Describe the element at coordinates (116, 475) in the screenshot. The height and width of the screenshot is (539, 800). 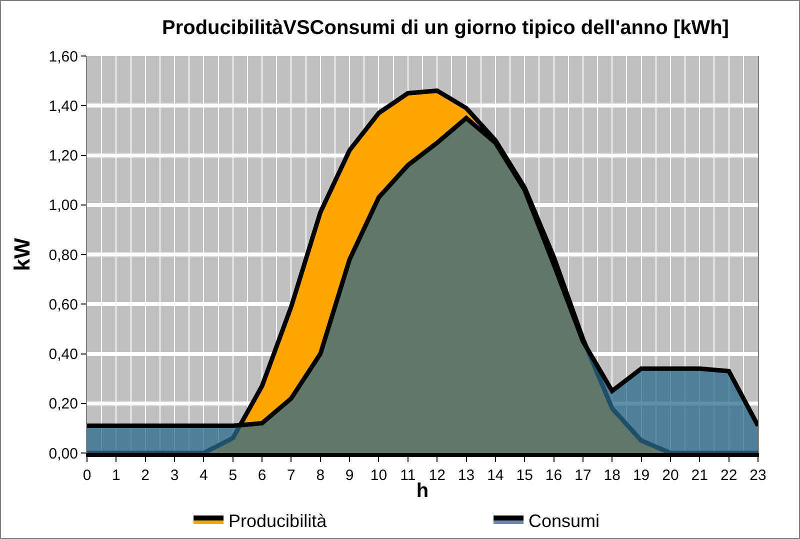
I see `x-tick-label: 1` at that location.